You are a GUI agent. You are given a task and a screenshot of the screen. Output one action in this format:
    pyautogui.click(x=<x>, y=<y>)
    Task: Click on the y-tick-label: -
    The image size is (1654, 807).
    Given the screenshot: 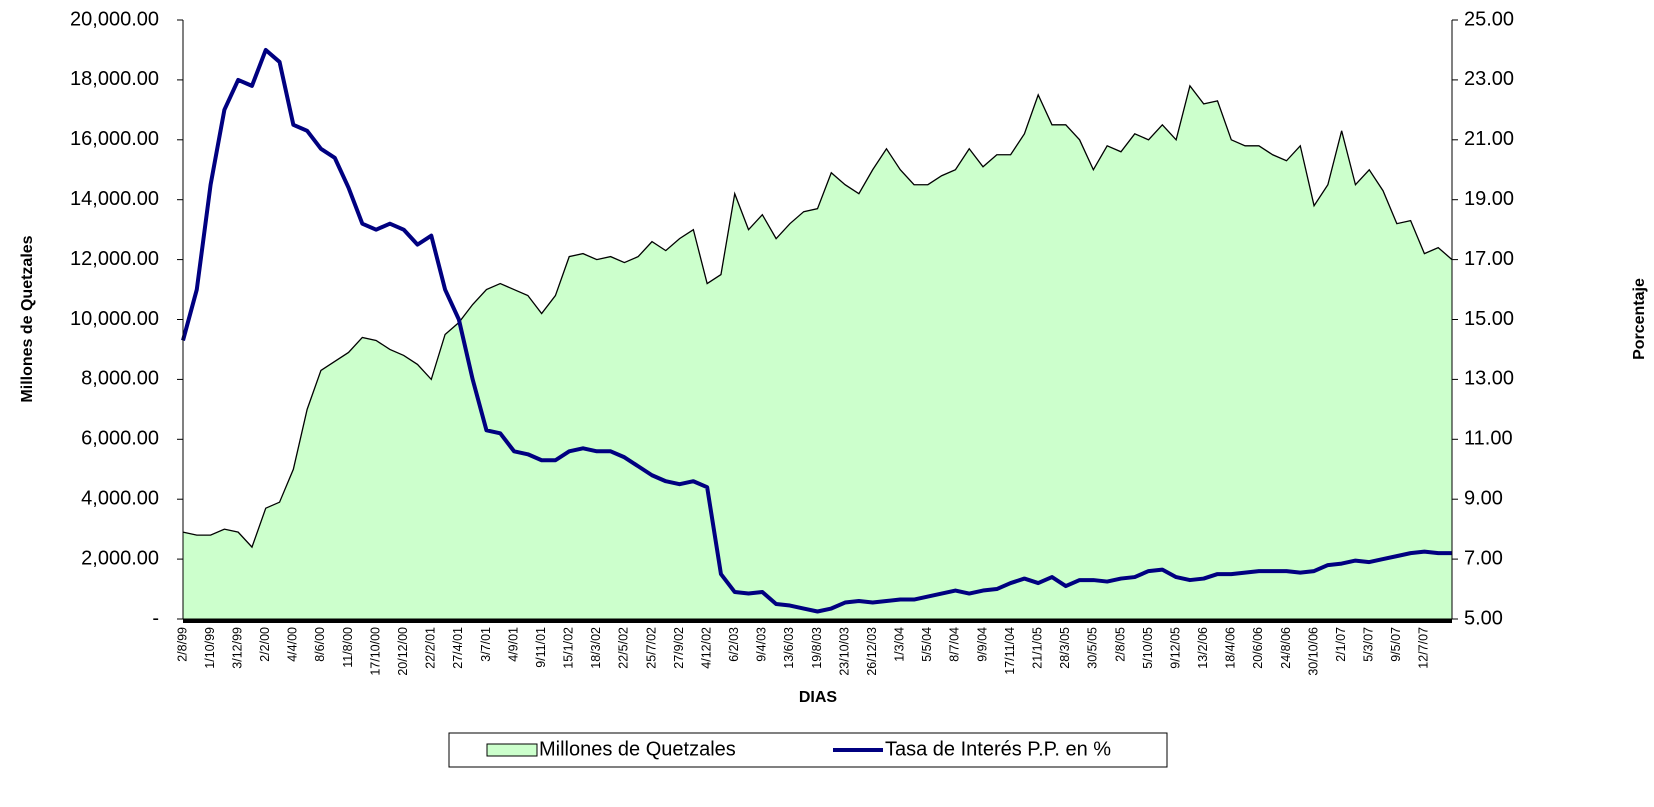 What is the action you would take?
    pyautogui.click(x=155, y=618)
    